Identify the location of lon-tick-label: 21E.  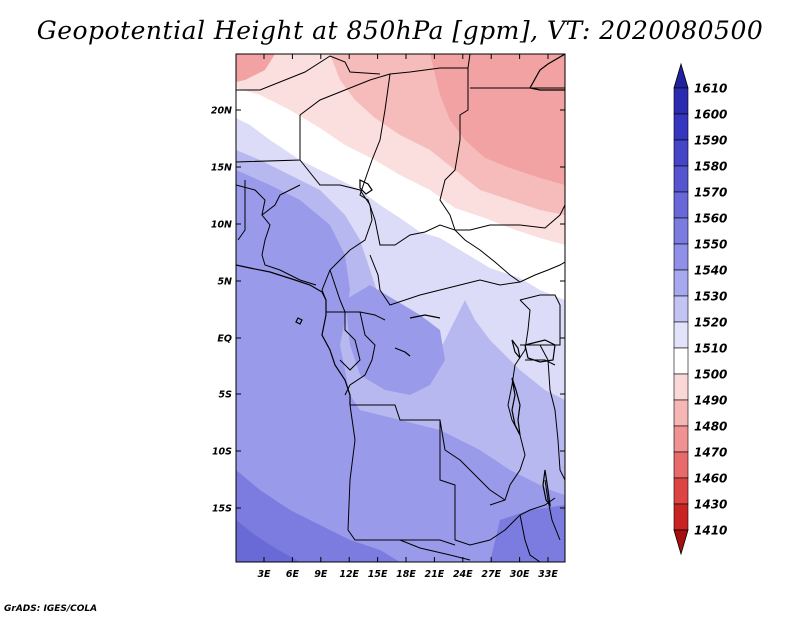
(435, 574).